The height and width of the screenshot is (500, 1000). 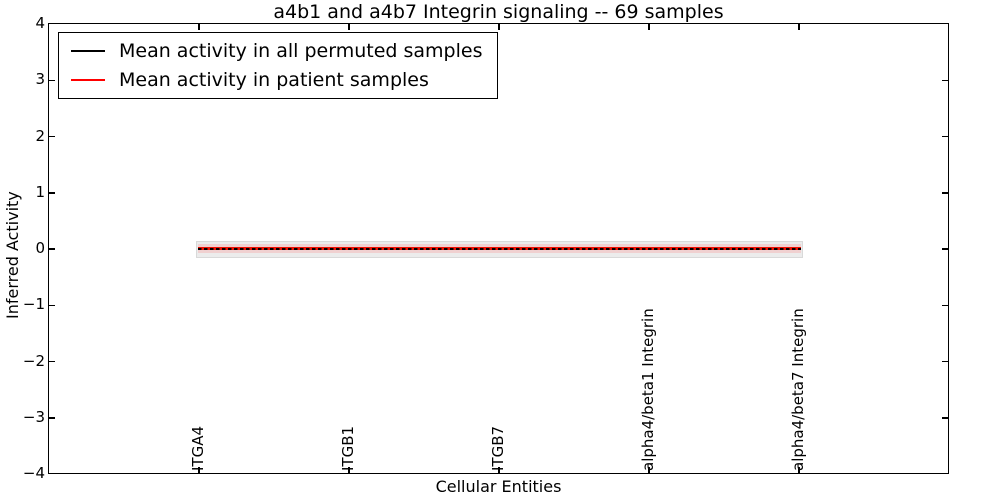 I want to click on permuted-mean-line, so click(x=499, y=249).